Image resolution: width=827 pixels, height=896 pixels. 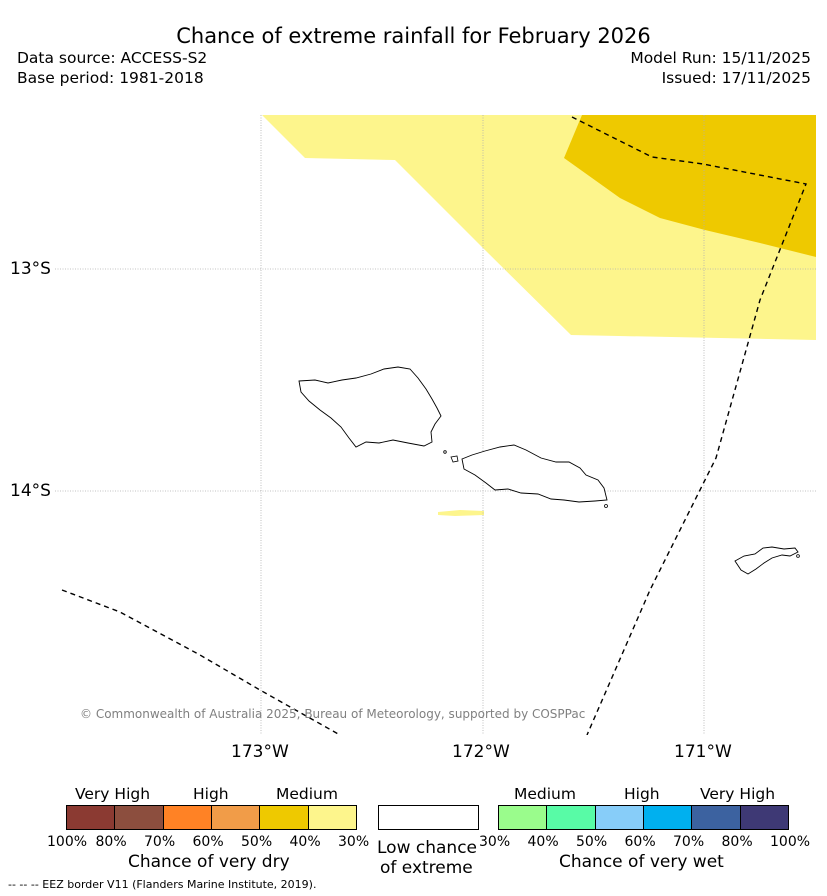 I want to click on wet-tick-label: 40%, so click(x=543, y=842).